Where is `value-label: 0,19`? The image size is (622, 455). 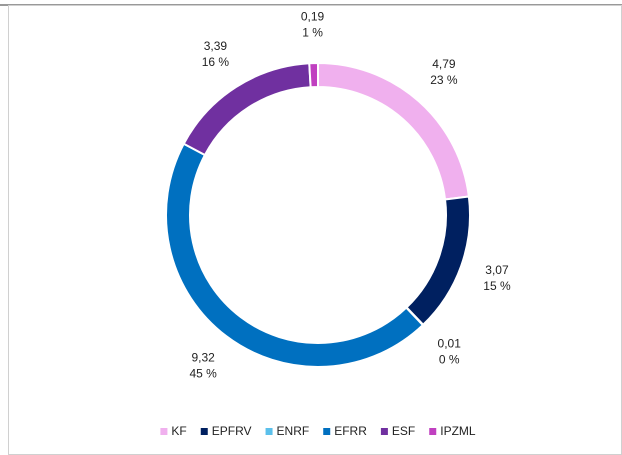
value-label: 0,19 is located at coordinates (313, 16).